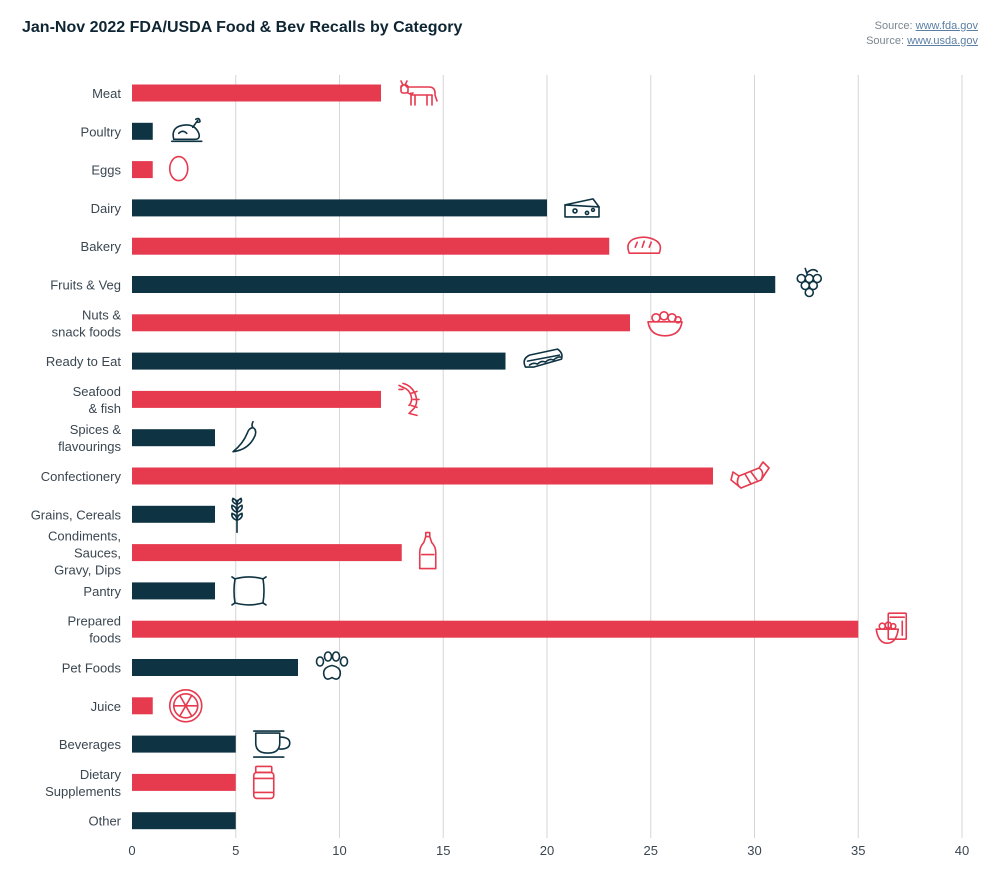 This screenshot has width=1000, height=880. I want to click on bar-confectionery, so click(422, 476).